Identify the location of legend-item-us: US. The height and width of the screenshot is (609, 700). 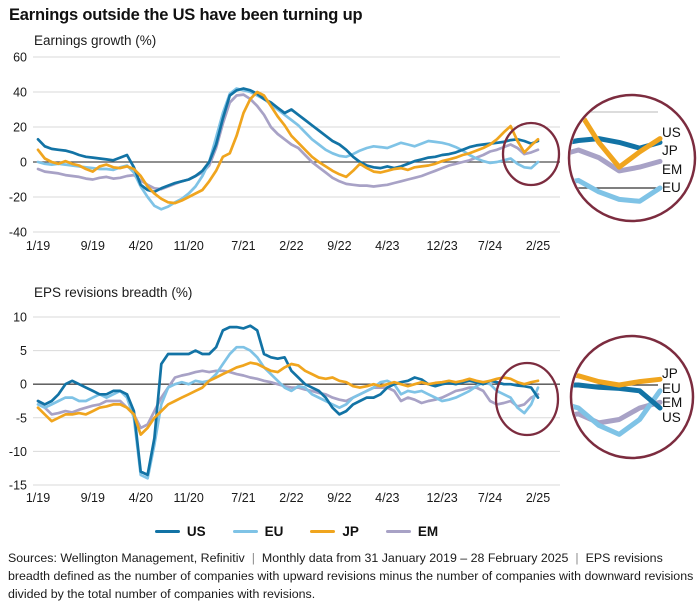
(180, 531).